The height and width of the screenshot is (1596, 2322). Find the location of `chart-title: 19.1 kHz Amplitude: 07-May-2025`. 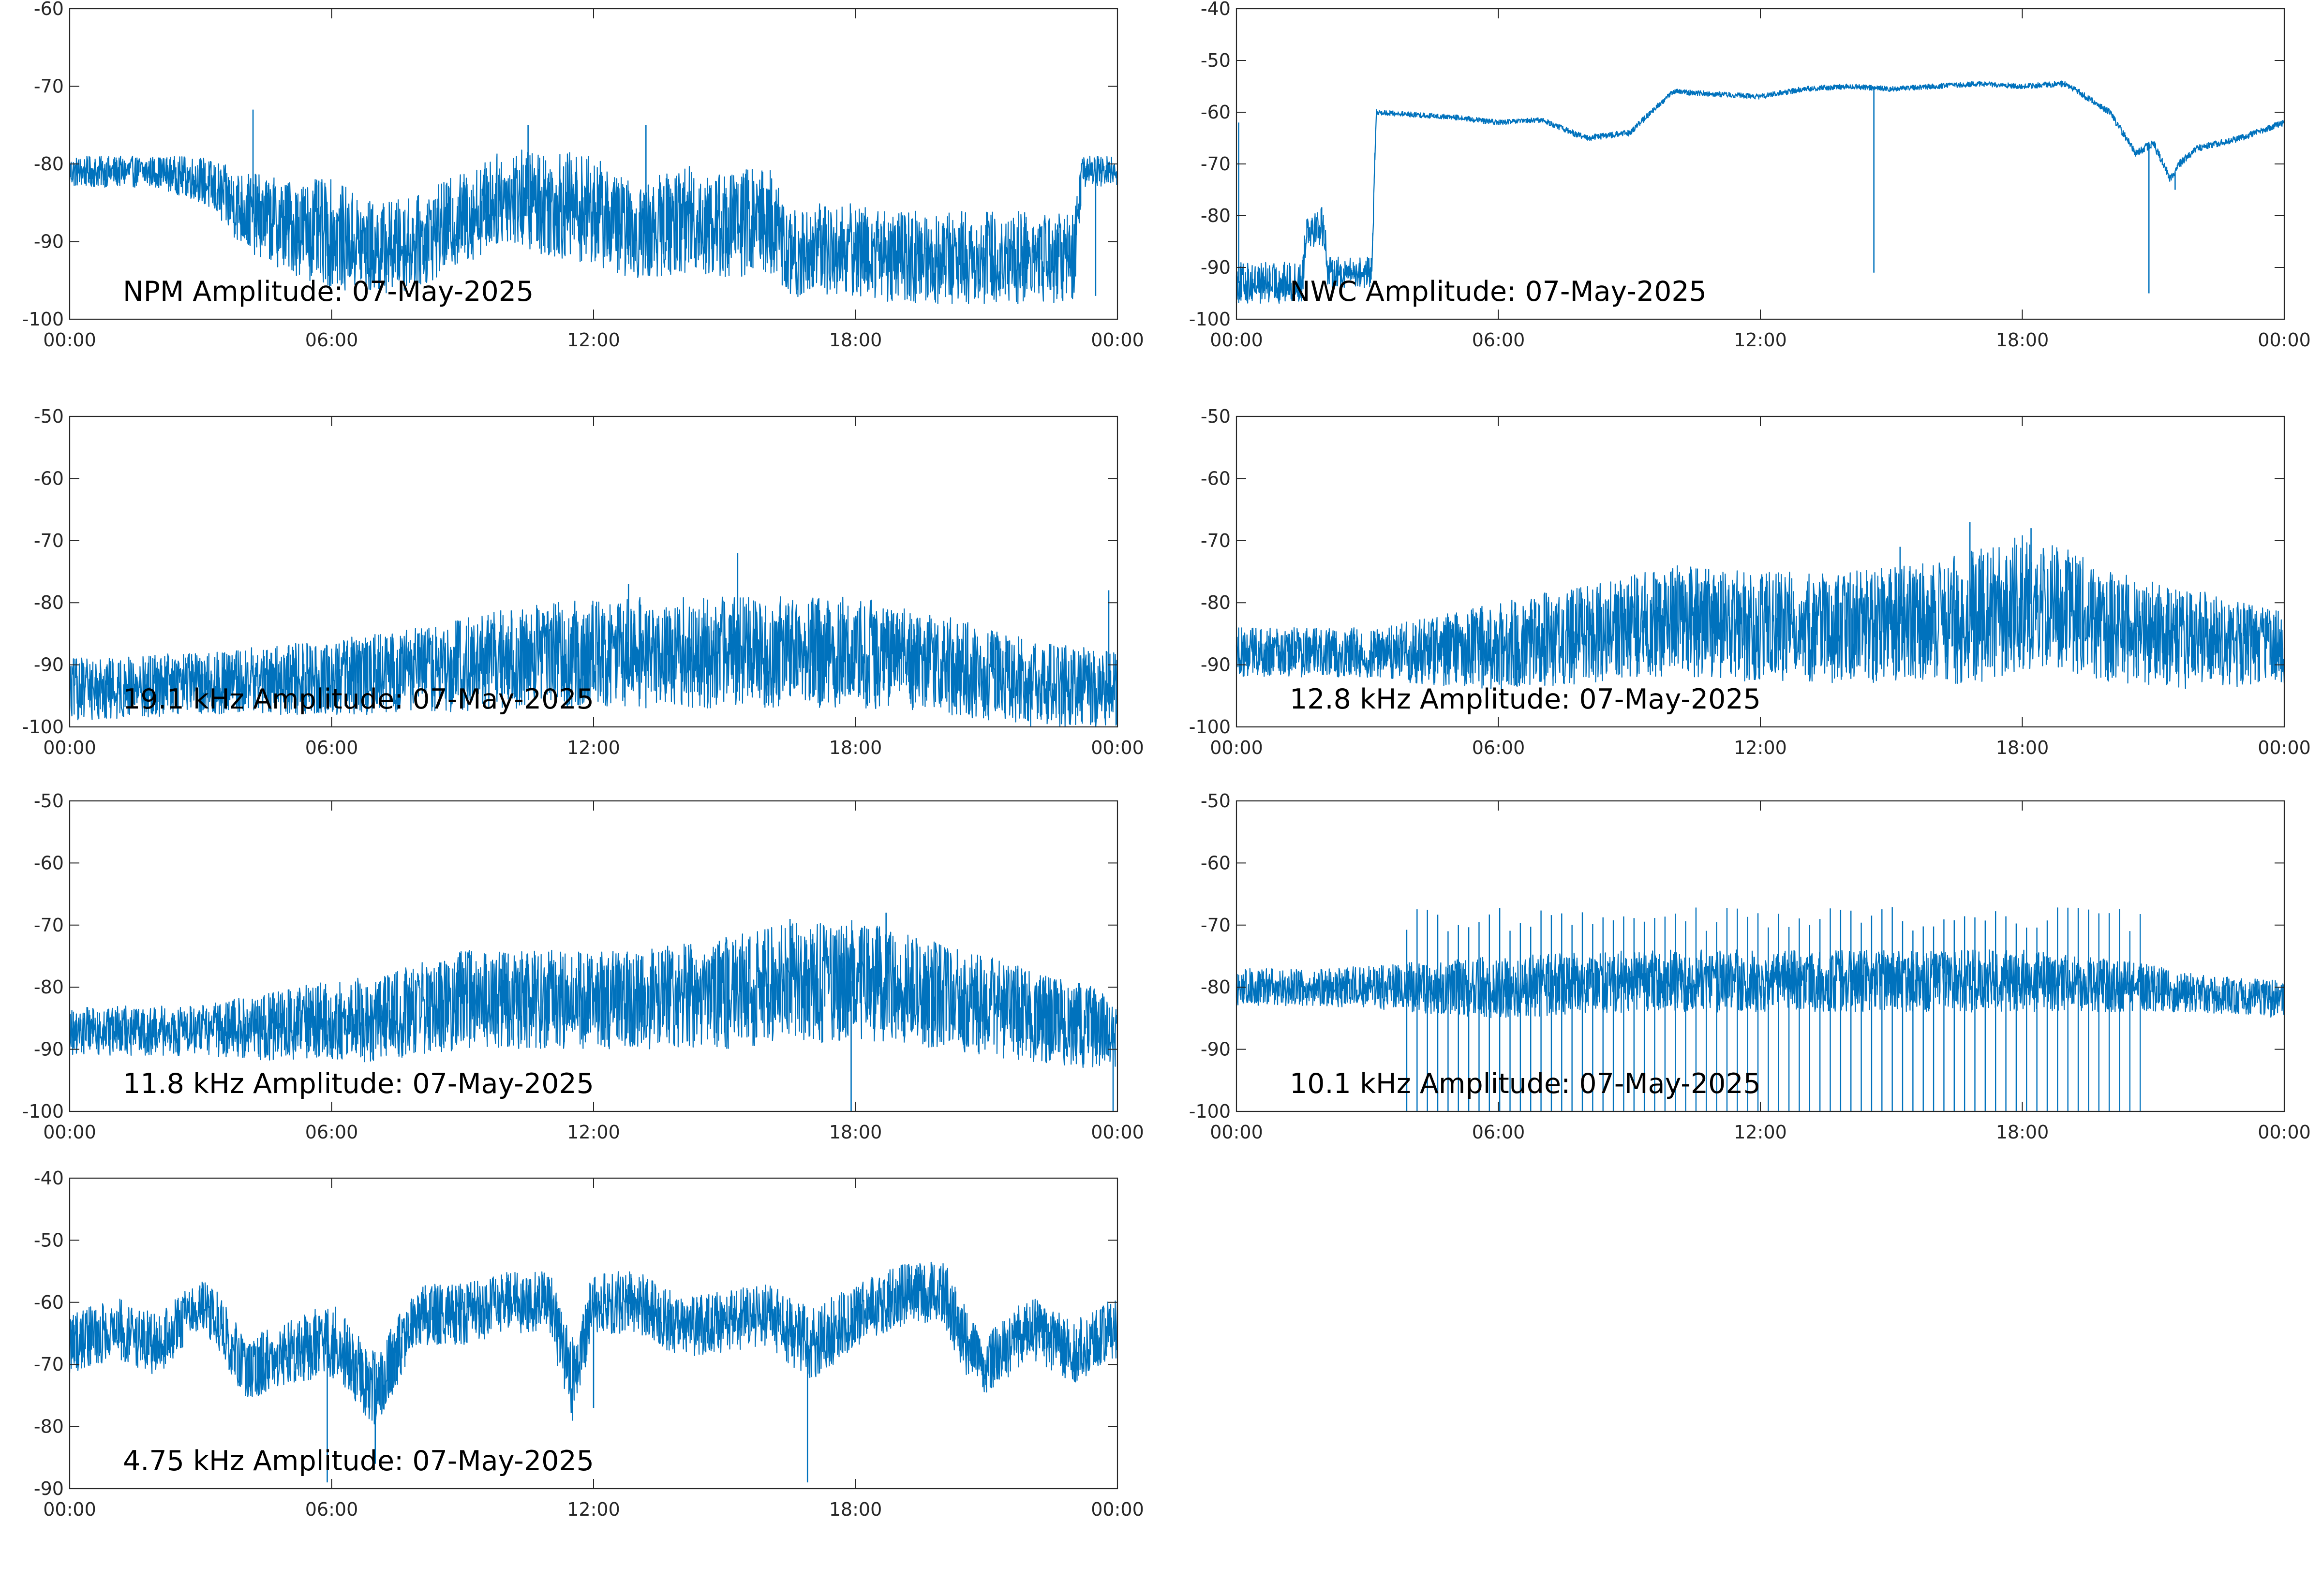

chart-title: 19.1 kHz Amplitude: 07-May-2025 is located at coordinates (358, 699).